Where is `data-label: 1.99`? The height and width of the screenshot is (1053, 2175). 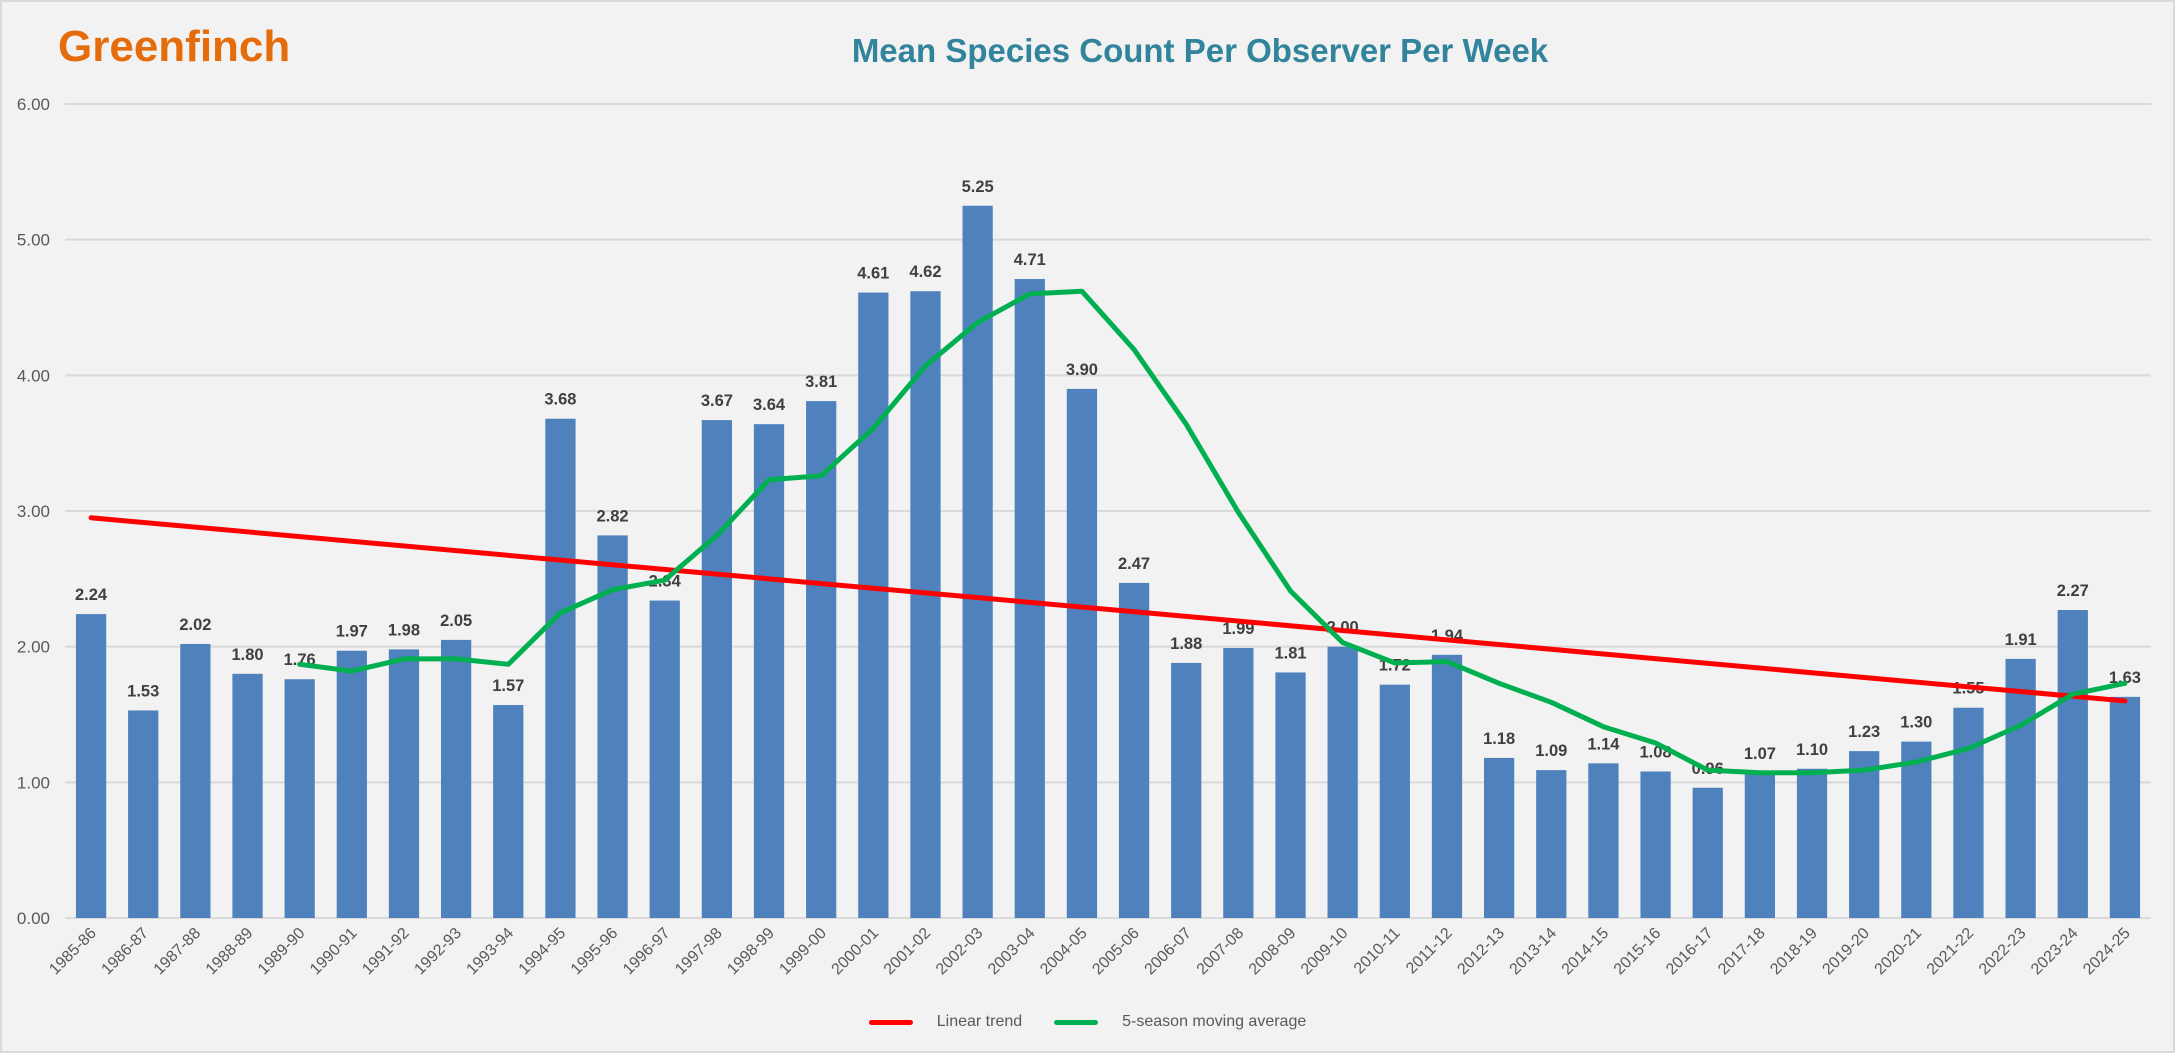
data-label: 1.99 is located at coordinates (1238, 629).